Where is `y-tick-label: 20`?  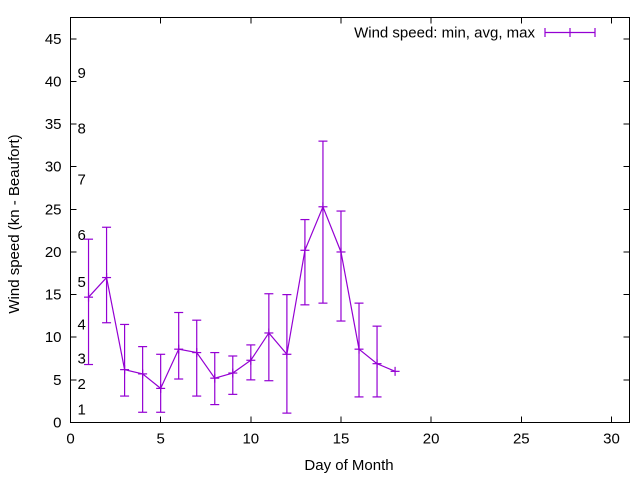 y-tick-label: 20 is located at coordinates (53, 252).